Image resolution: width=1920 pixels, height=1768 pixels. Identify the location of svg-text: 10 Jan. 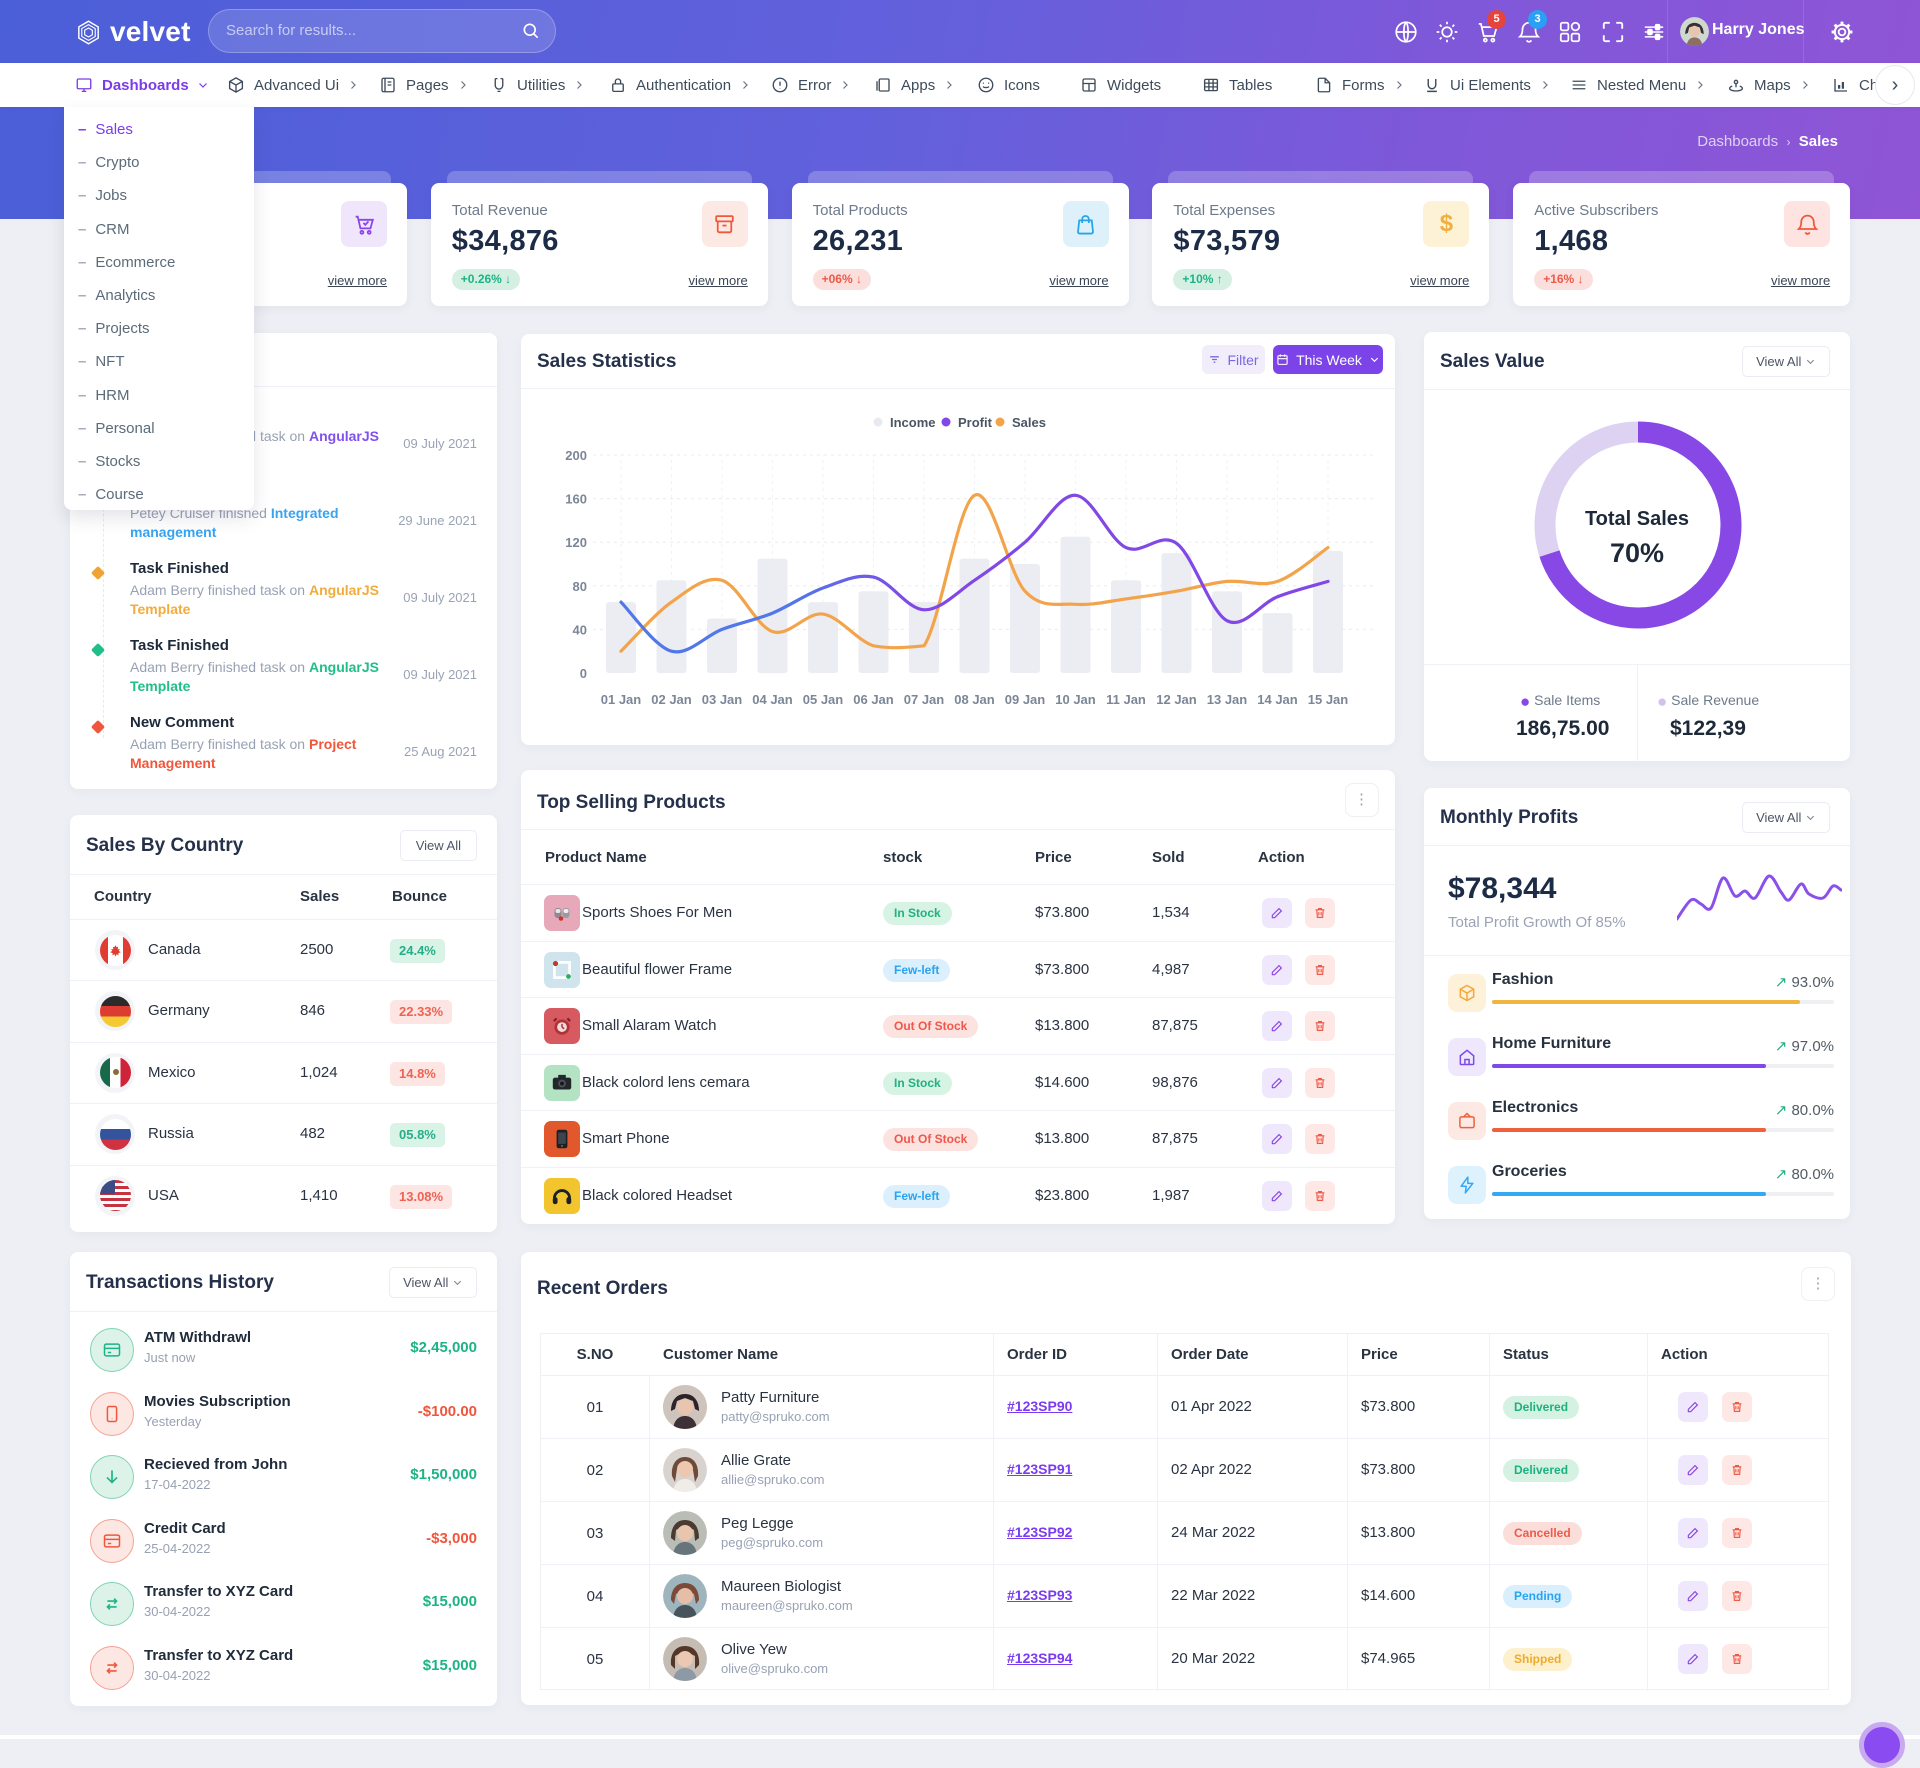
(1075, 699).